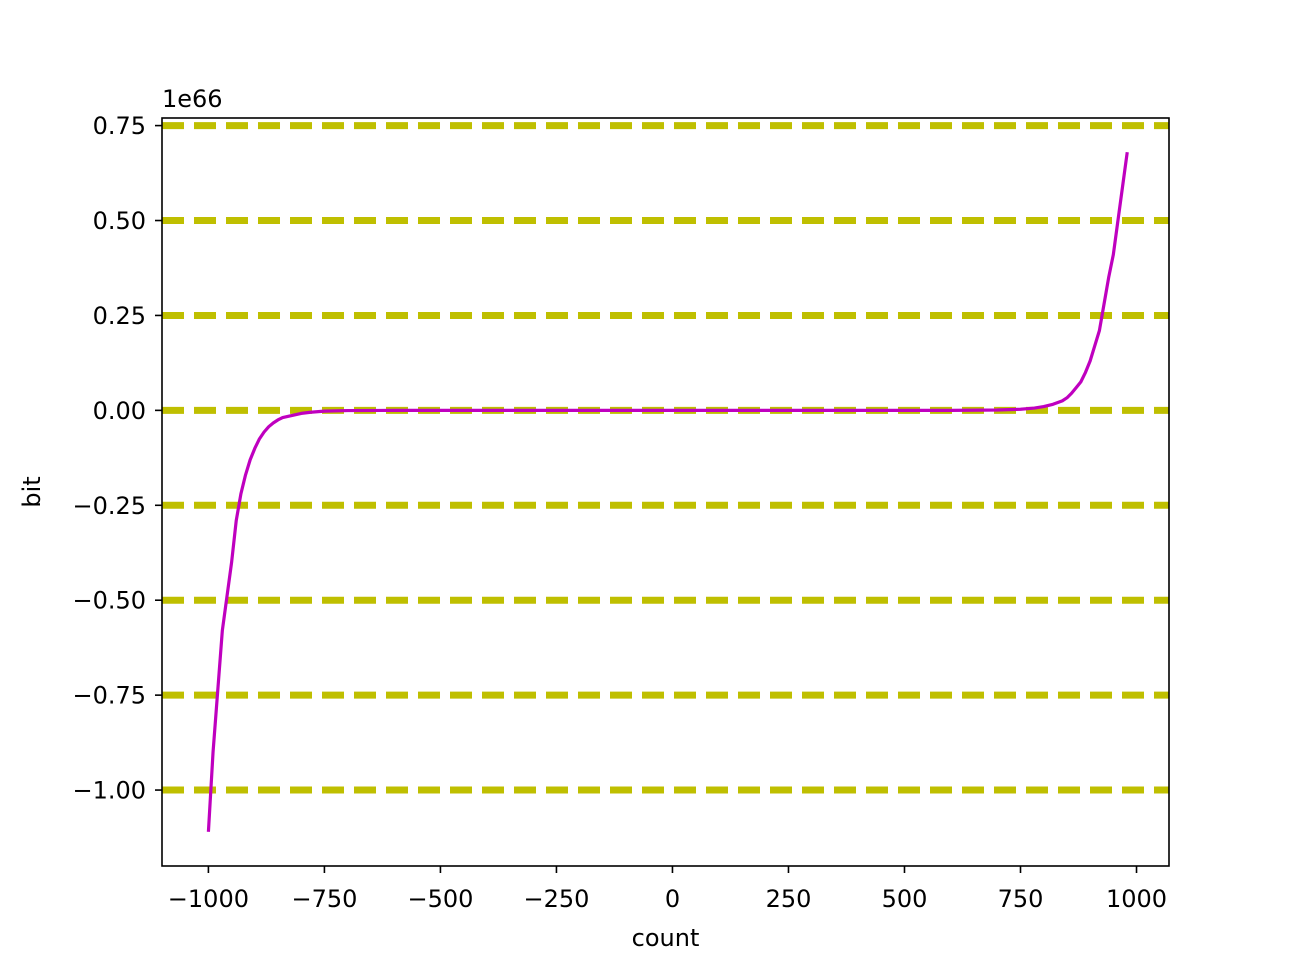 The height and width of the screenshot is (974, 1299). Describe the element at coordinates (109, 696) in the screenshot. I see `y-tick-label: −0.75` at that location.